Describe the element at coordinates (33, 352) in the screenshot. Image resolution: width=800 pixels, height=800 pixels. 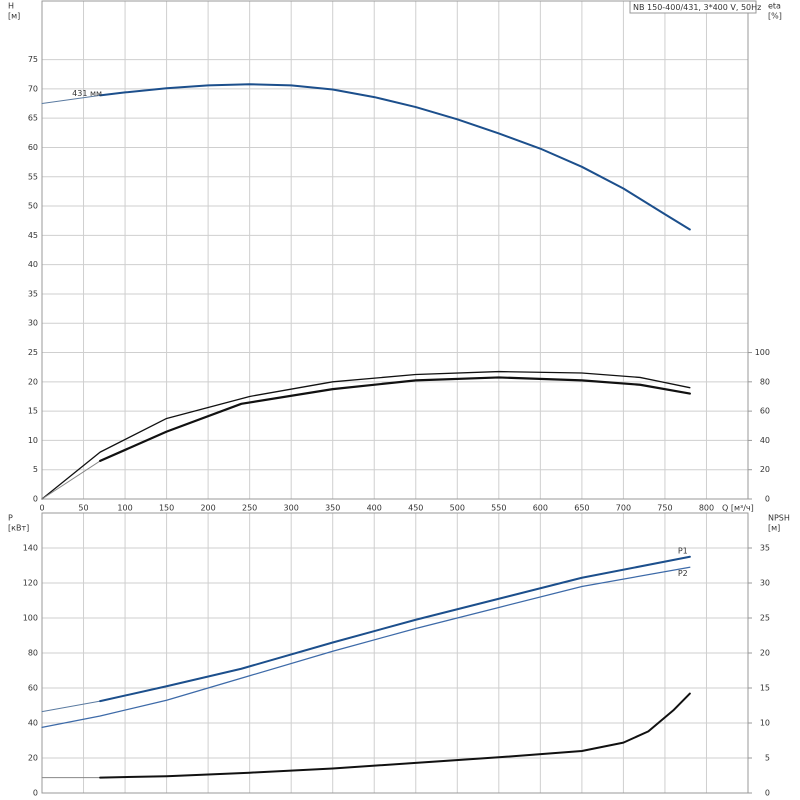
I see `y-tick-label: 25` at that location.